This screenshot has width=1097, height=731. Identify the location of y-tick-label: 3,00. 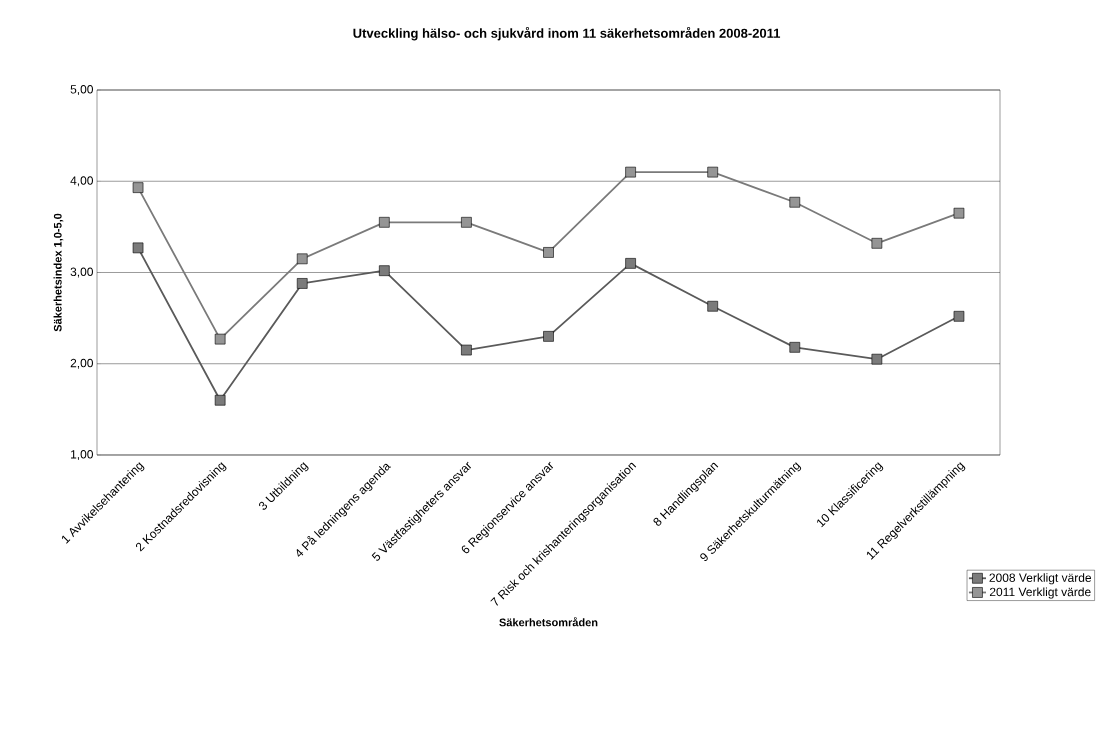
(81, 272).